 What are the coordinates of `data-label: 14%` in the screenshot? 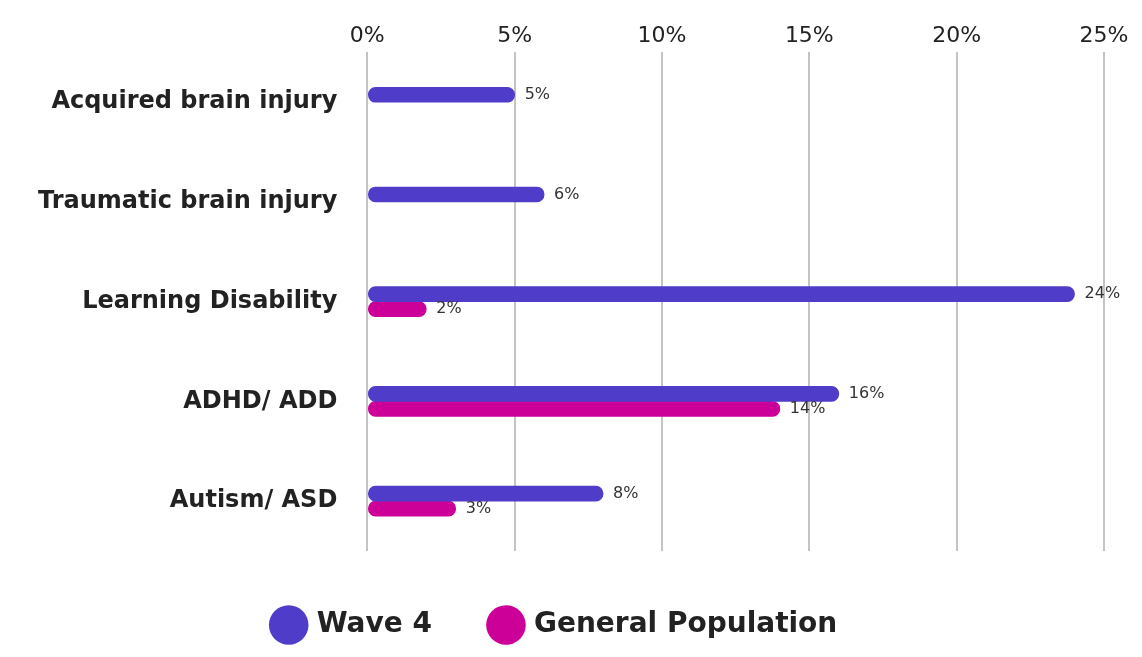 It's located at (807, 408).